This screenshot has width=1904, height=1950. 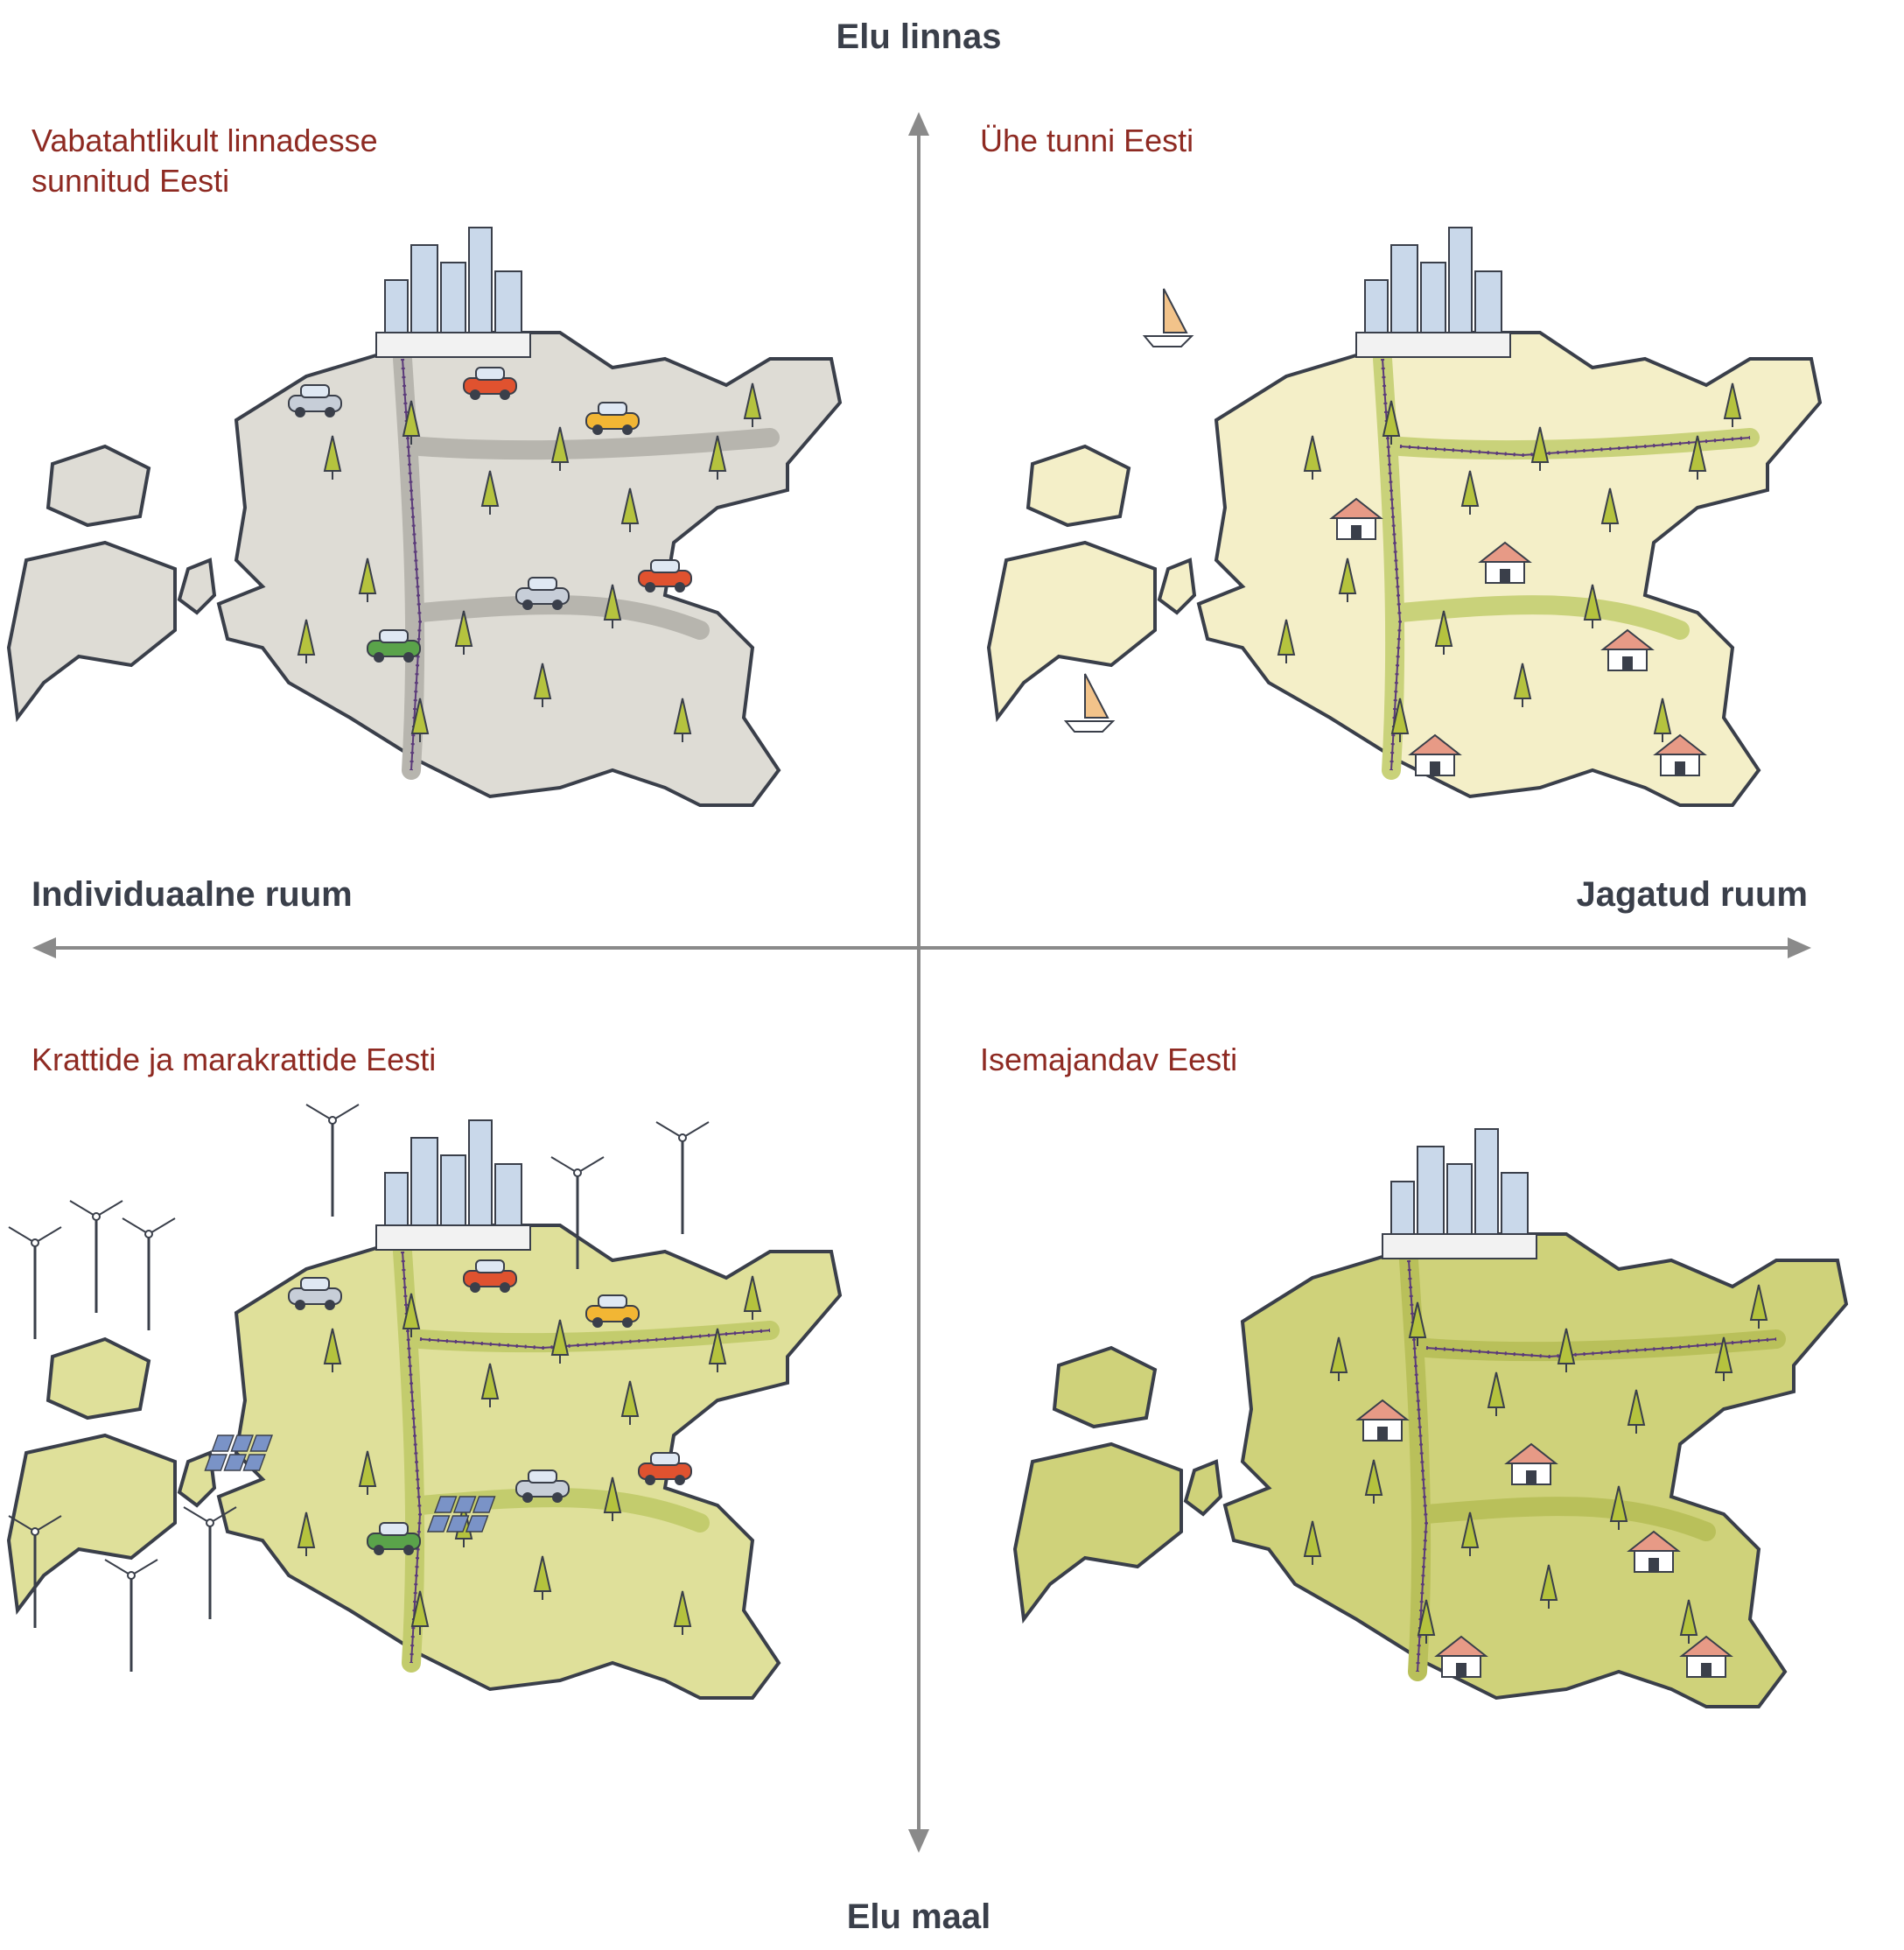 I want to click on solar-panel-icon, so click(x=461, y=1514).